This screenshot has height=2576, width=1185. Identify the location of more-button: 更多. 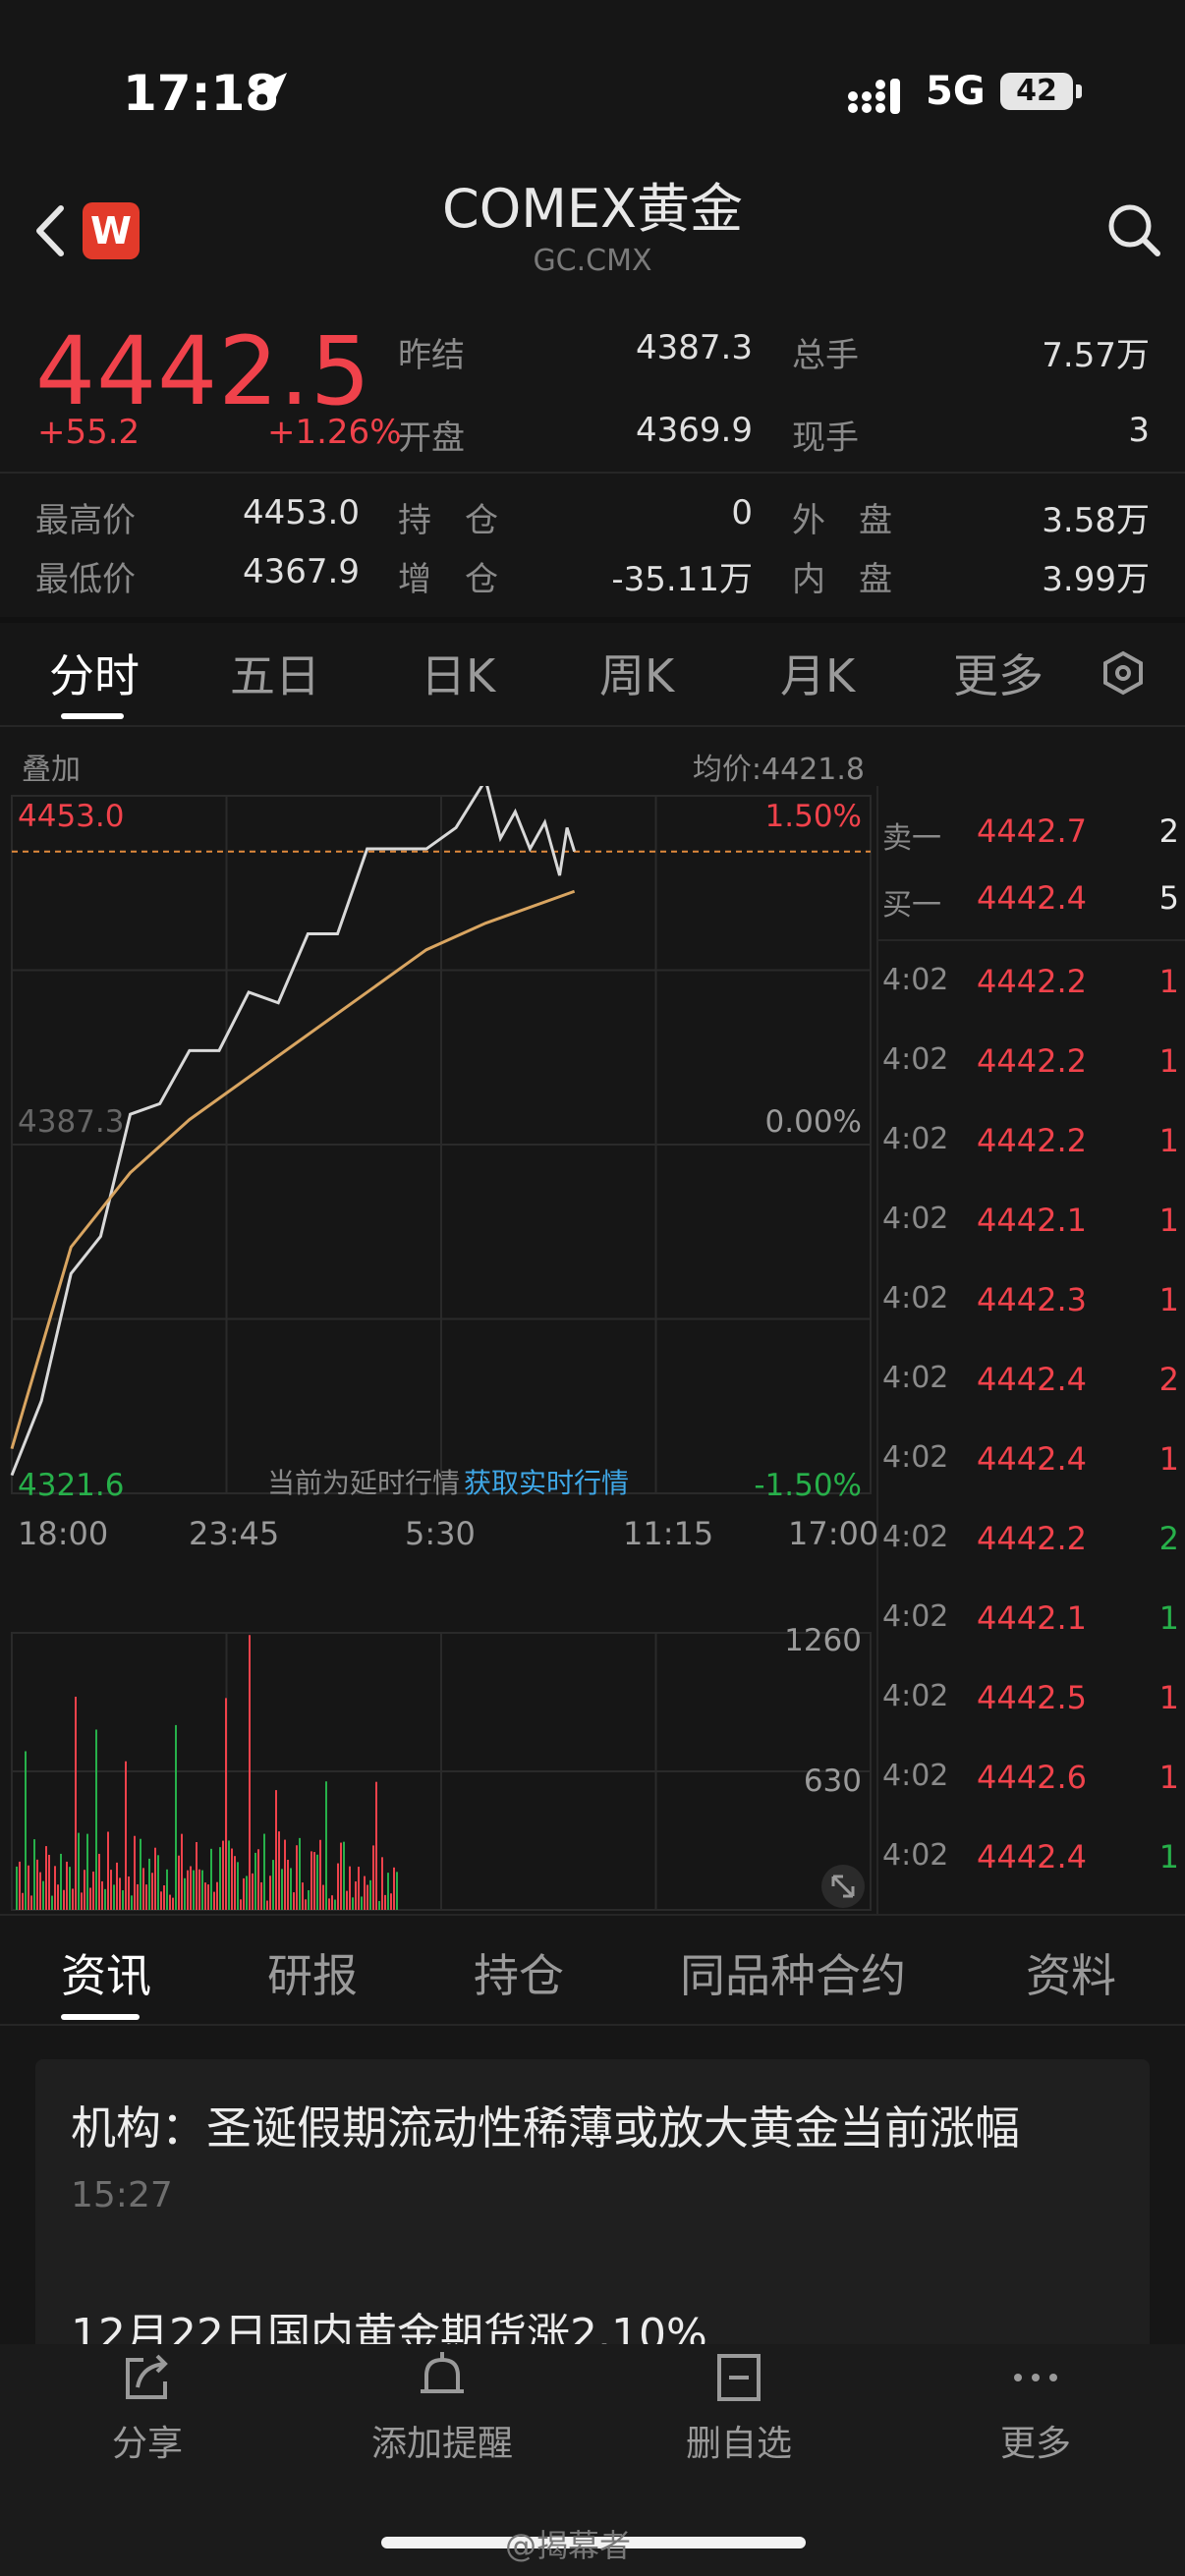
(1035, 2407).